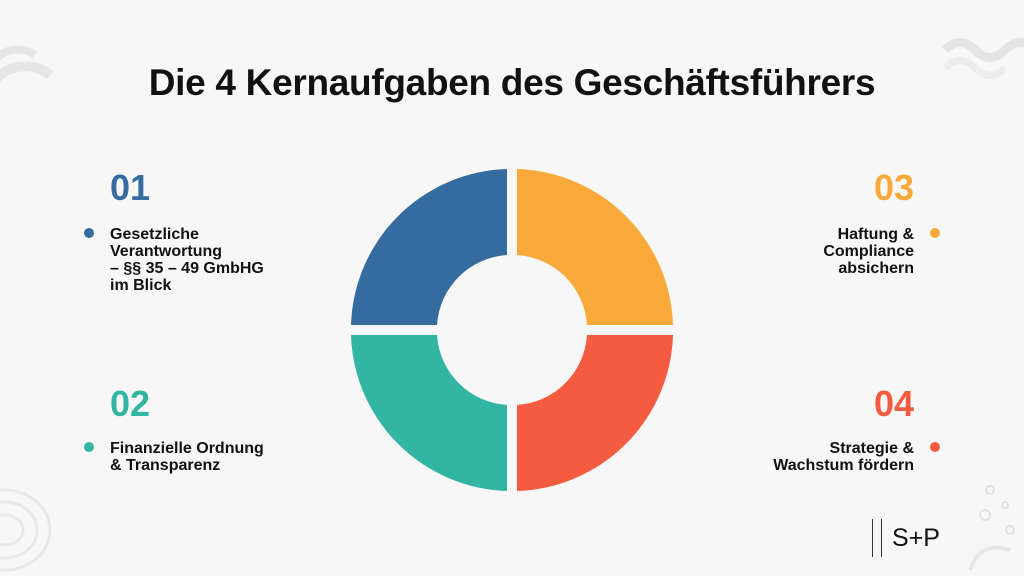  I want to click on logo-bars, so click(877, 538).